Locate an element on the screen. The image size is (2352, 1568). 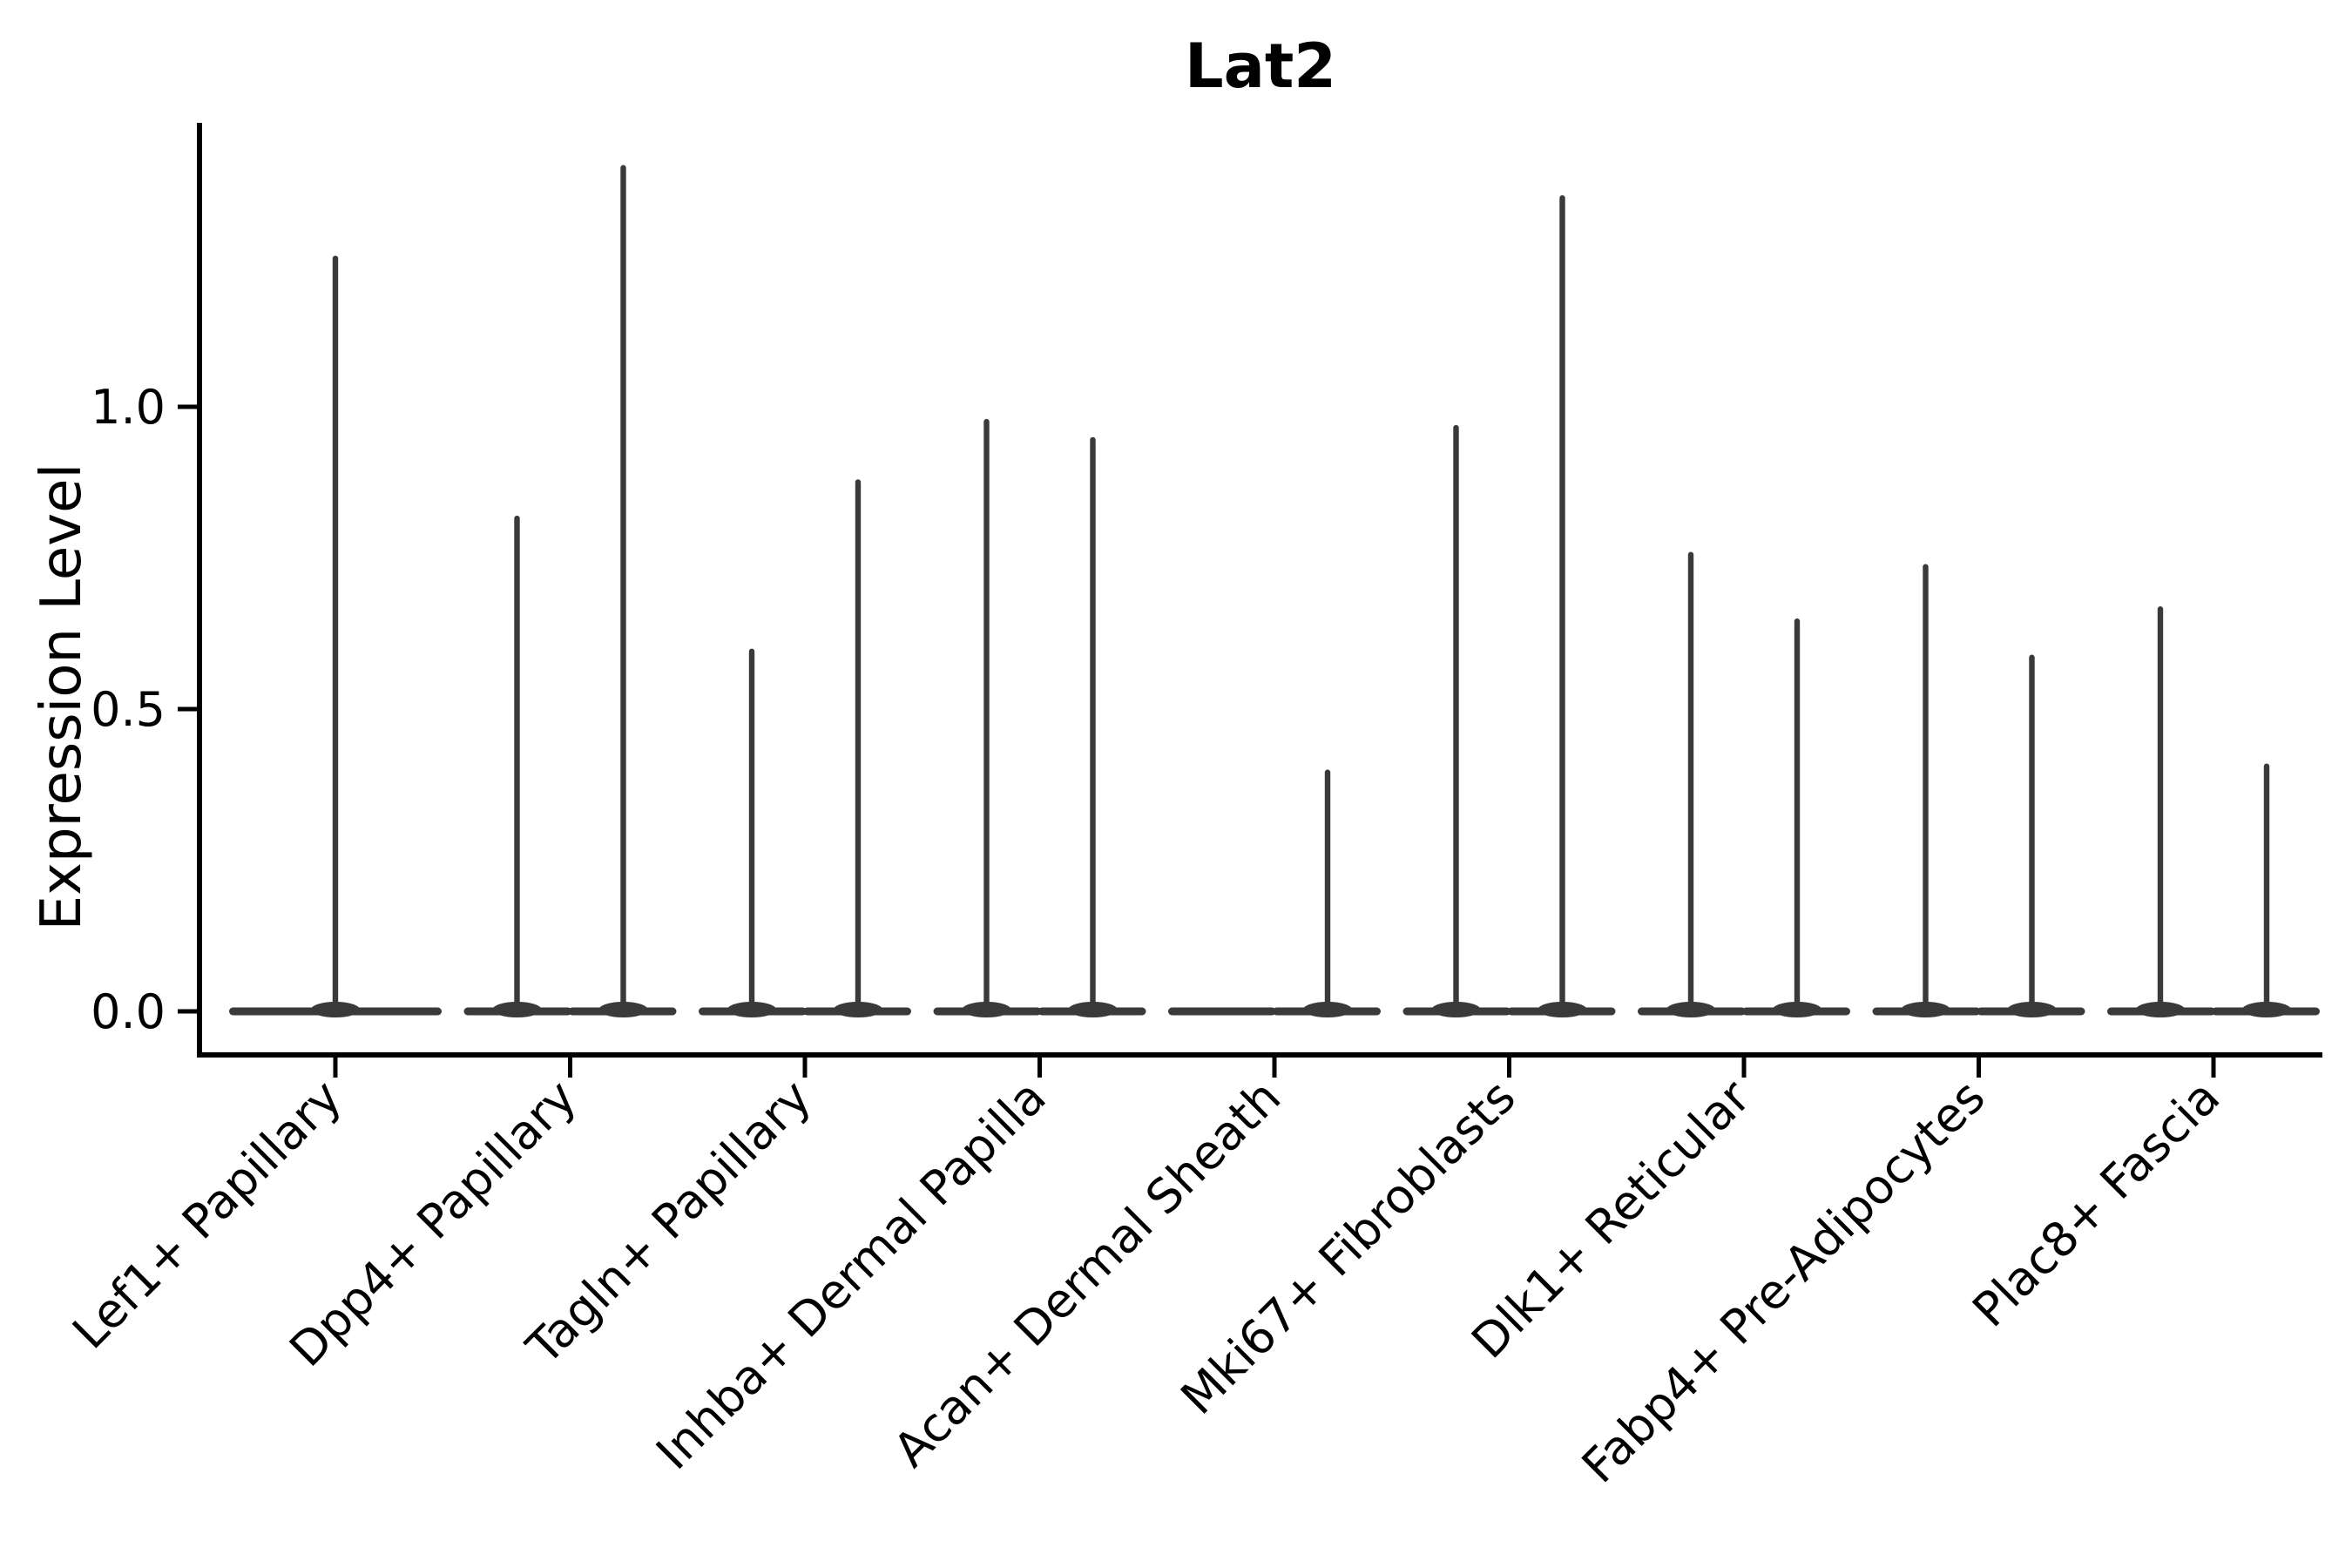
x-axis-label: Fabp4+ Pre-Adipocytes is located at coordinates (1783, 1282).